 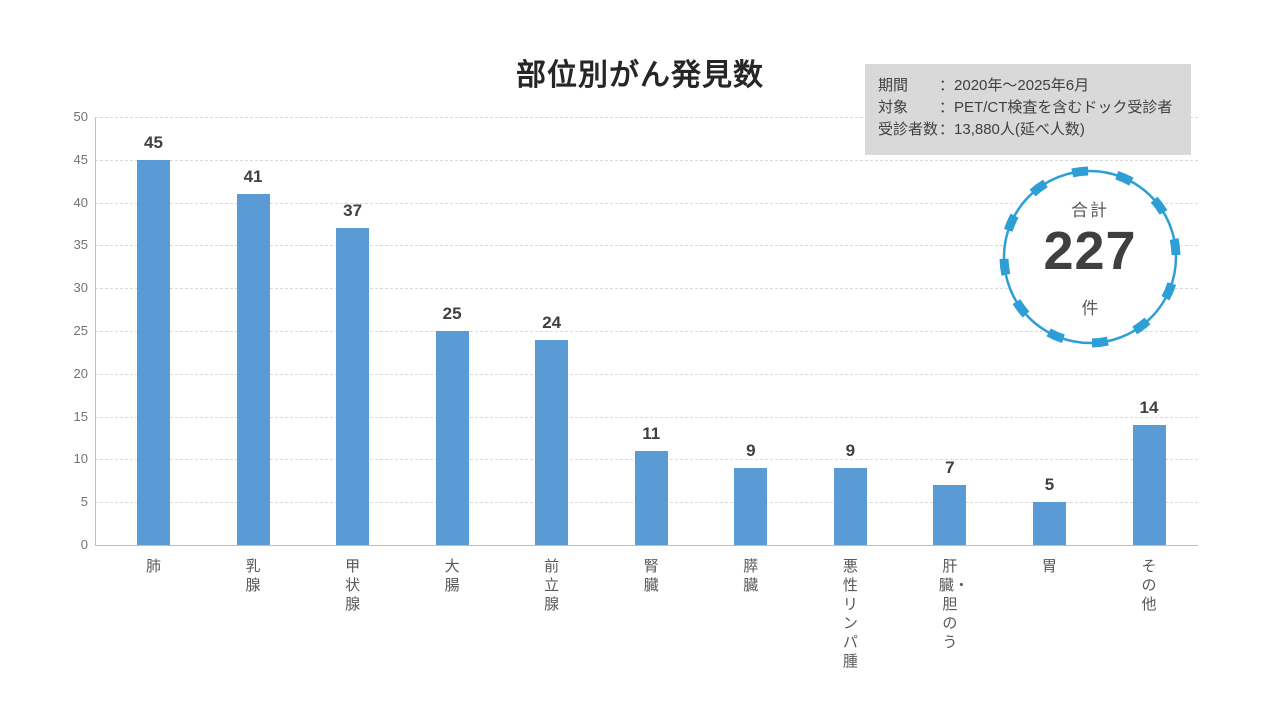 What do you see at coordinates (751, 576) in the screenshot?
I see `x-axis-label: 膵臓` at bounding box center [751, 576].